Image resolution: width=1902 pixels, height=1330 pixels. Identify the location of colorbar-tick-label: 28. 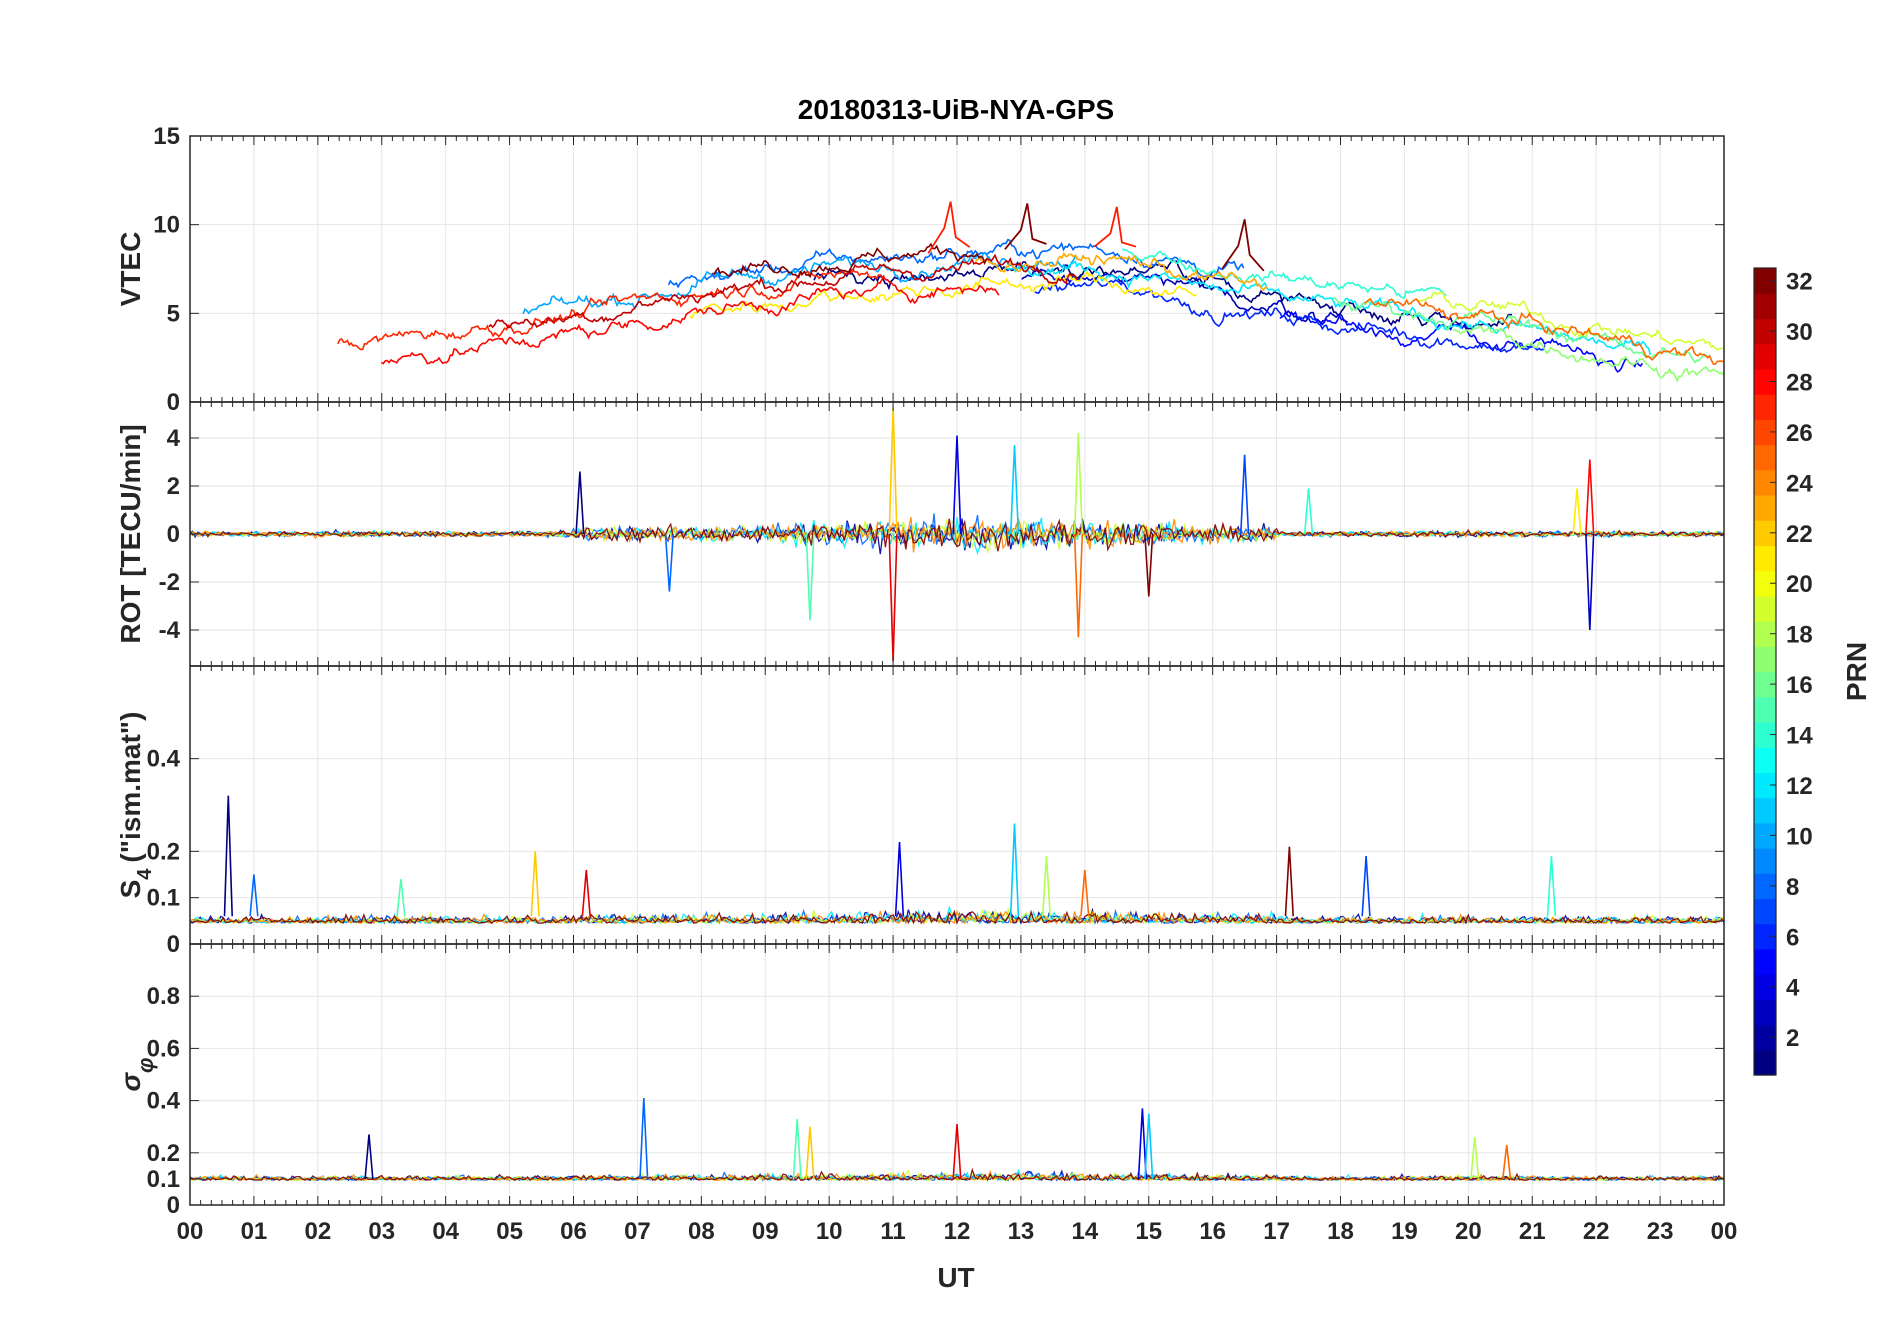
(1799, 382).